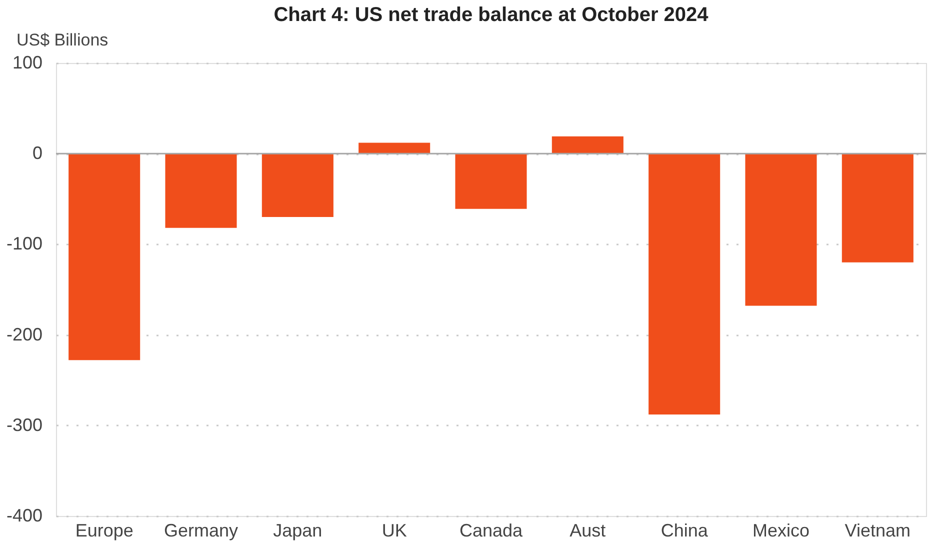  I want to click on x-tick-label: Europe, so click(104, 530).